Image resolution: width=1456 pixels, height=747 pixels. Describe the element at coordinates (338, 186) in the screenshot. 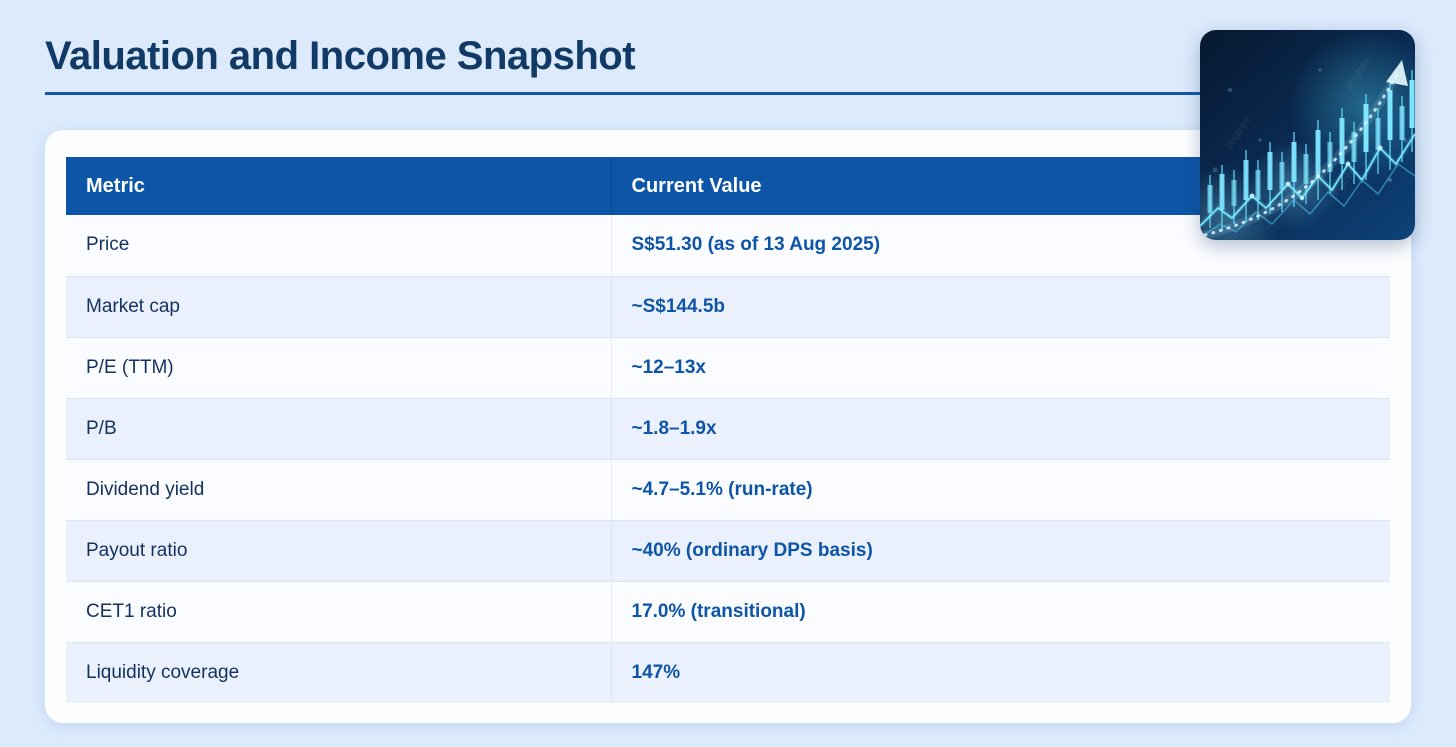

I see `column-header-metric: Metric` at that location.